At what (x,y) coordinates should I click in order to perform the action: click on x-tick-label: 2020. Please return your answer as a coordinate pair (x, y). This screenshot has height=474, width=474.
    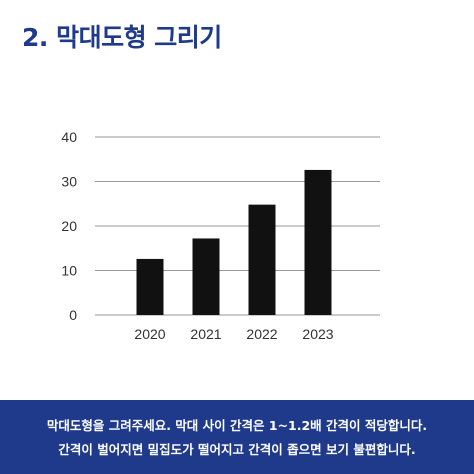
    Looking at the image, I should click on (149, 334).